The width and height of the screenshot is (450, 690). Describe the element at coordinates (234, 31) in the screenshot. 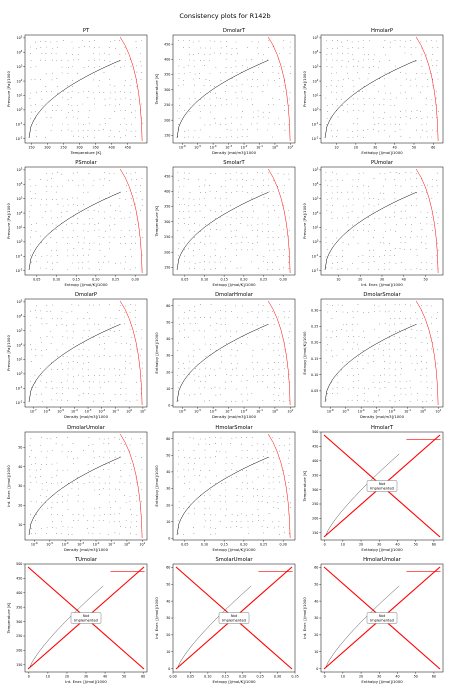

I see `panel-title: DmolarT` at that location.